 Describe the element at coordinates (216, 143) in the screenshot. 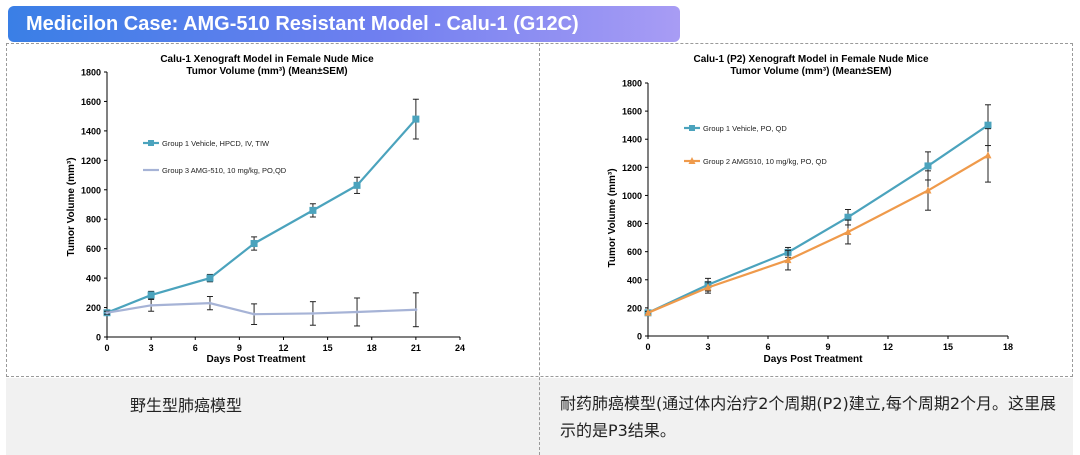

I see `legend-label: Group 1 Vehicle, HPCD, IV, TIW` at that location.